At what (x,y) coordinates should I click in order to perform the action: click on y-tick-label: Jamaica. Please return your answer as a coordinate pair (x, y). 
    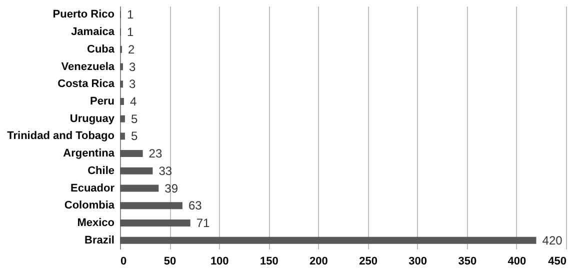
    Looking at the image, I should click on (93, 32).